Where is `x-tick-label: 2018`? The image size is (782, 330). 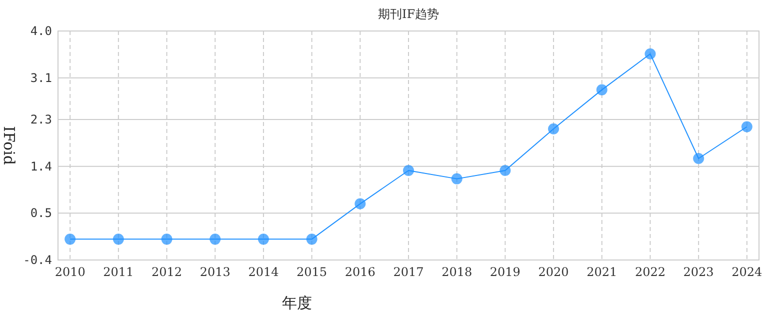
x-tick-label: 2018 is located at coordinates (457, 272).